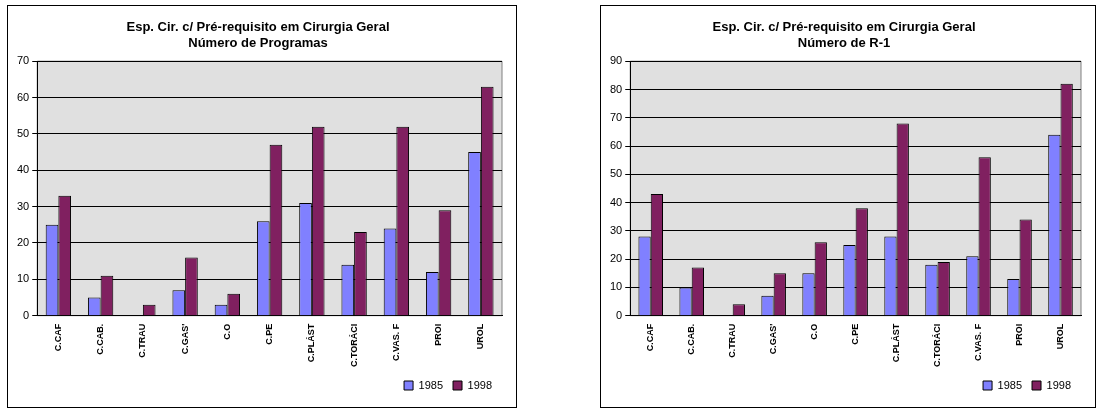 The height and width of the screenshot is (410, 1097). I want to click on y-tick-label: 90, so click(616, 60).